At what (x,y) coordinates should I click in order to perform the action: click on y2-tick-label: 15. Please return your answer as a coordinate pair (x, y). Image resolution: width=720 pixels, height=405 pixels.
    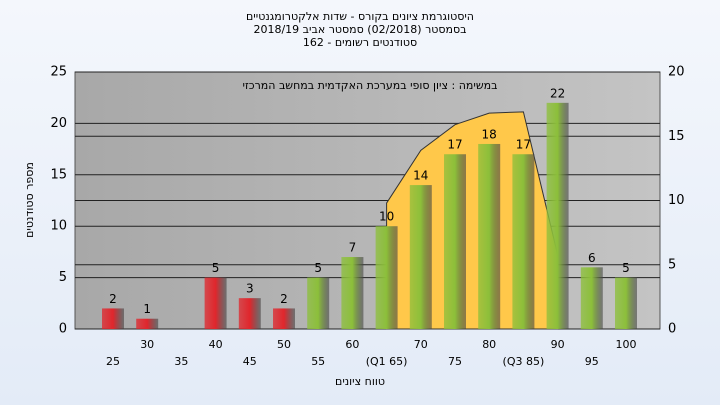
    Looking at the image, I should click on (676, 136).